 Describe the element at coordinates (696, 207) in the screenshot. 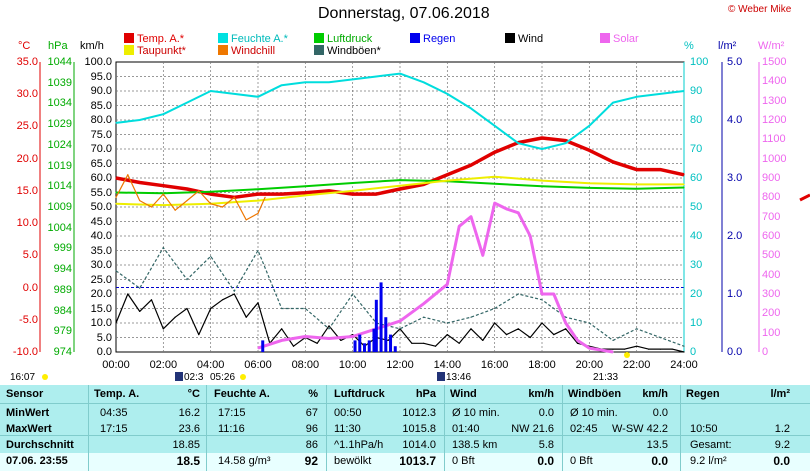

I see `humidity-tick-label: 50` at that location.